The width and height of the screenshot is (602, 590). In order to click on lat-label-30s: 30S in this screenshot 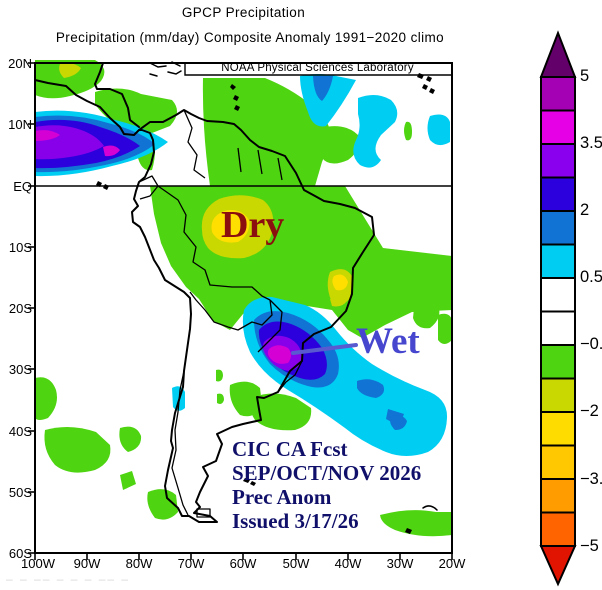, I will do `click(20, 369)`.